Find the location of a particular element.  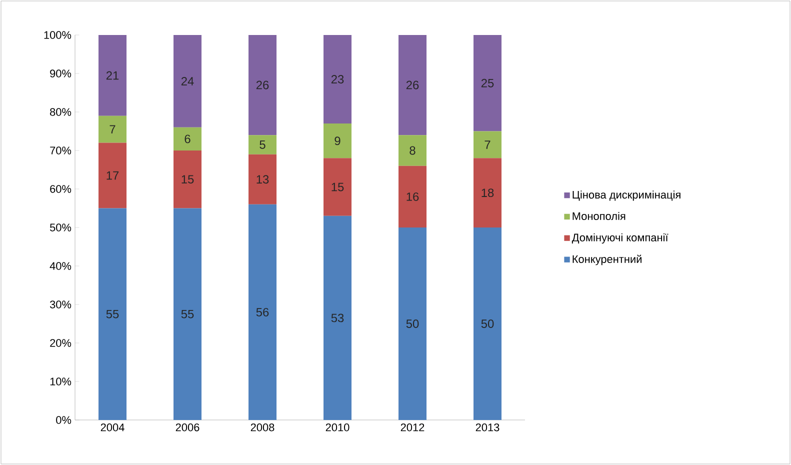

y-tick-label: 10% is located at coordinates (61, 382).